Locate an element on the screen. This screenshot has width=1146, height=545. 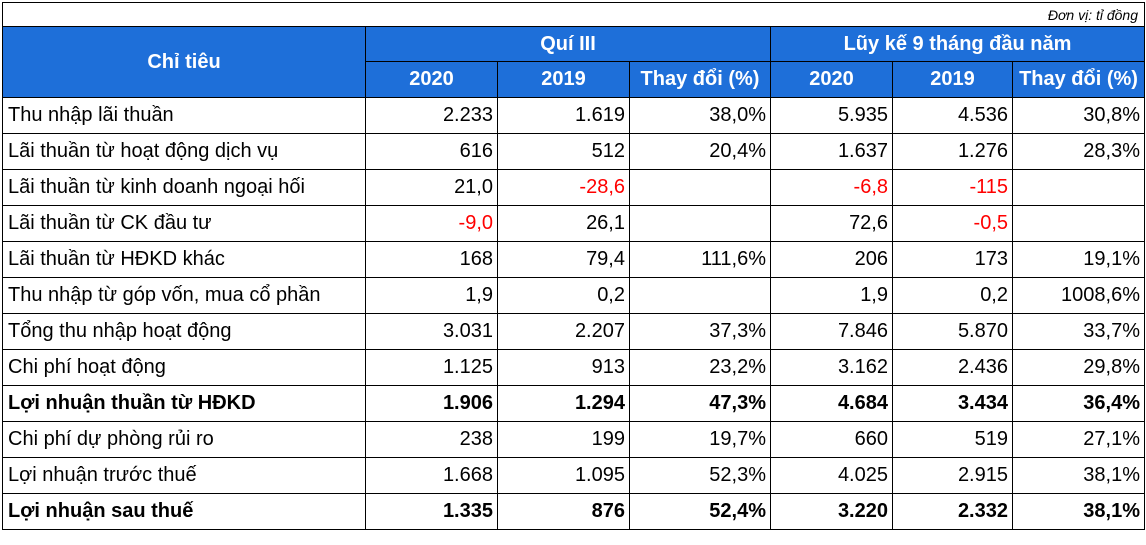
table-cell: 199 is located at coordinates (563, 439).